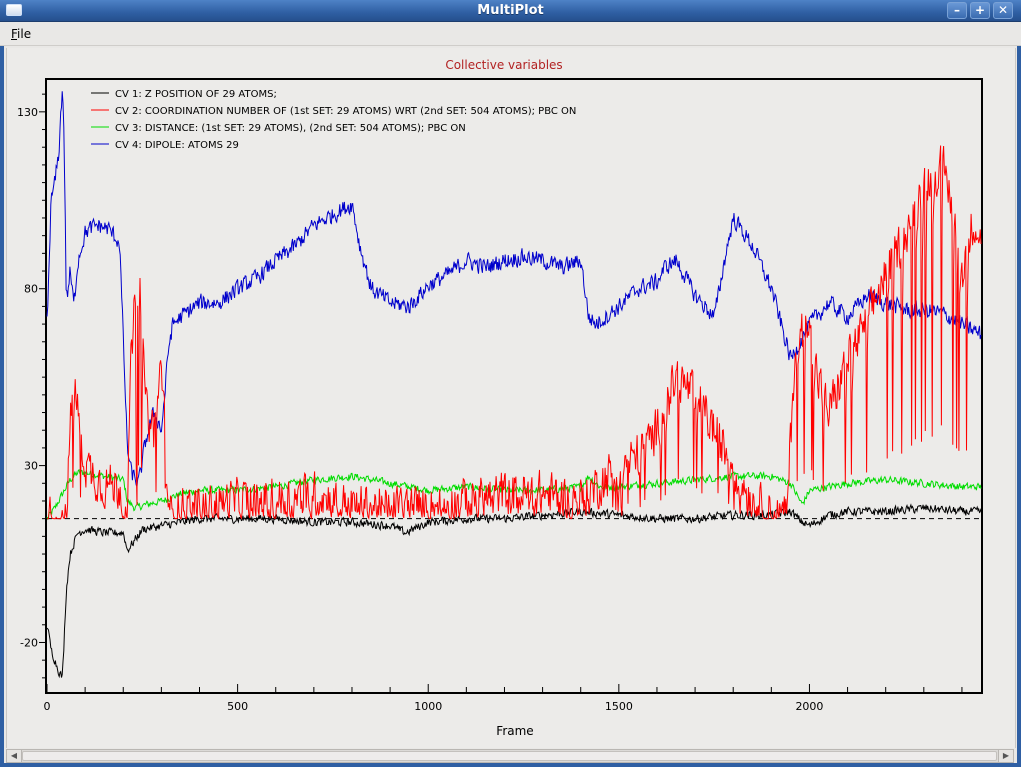 The width and height of the screenshot is (1021, 767). I want to click on scrollbar-thumb, so click(509, 756).